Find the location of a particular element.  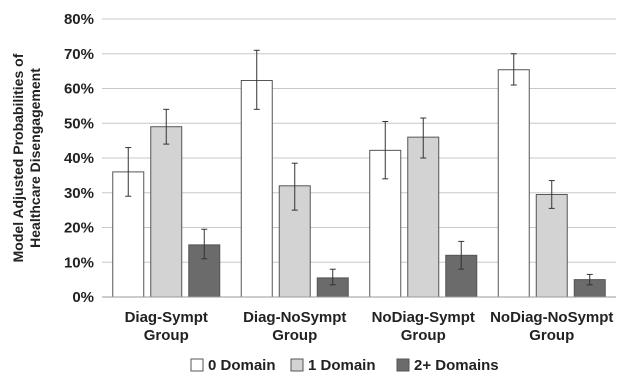

category-label-line: Diag-NoSympt is located at coordinates (294, 317).